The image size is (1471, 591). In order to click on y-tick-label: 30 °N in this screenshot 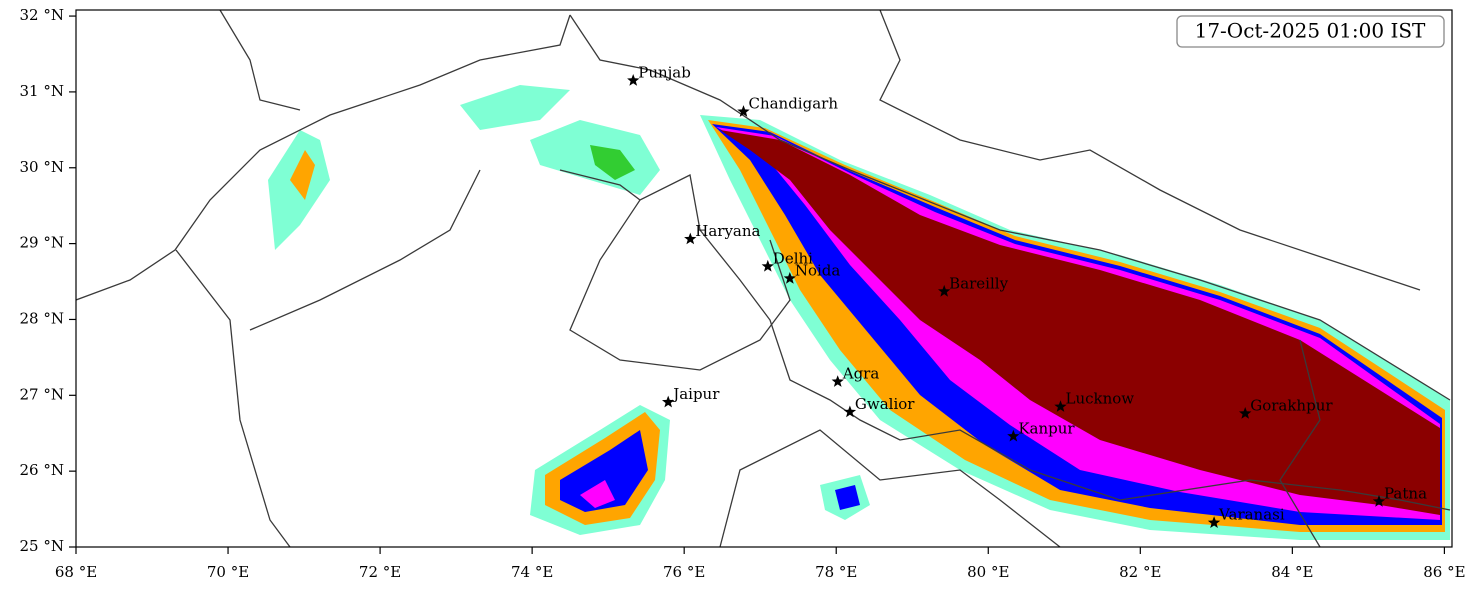, I will do `click(42, 167)`.